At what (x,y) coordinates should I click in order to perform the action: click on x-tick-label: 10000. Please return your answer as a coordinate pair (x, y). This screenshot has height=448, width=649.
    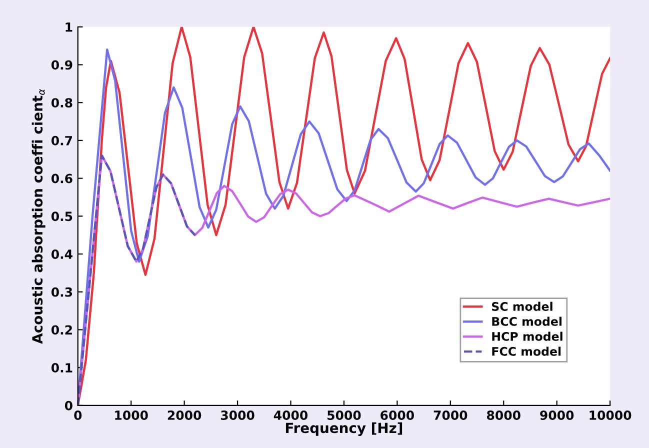
    Looking at the image, I should click on (611, 415).